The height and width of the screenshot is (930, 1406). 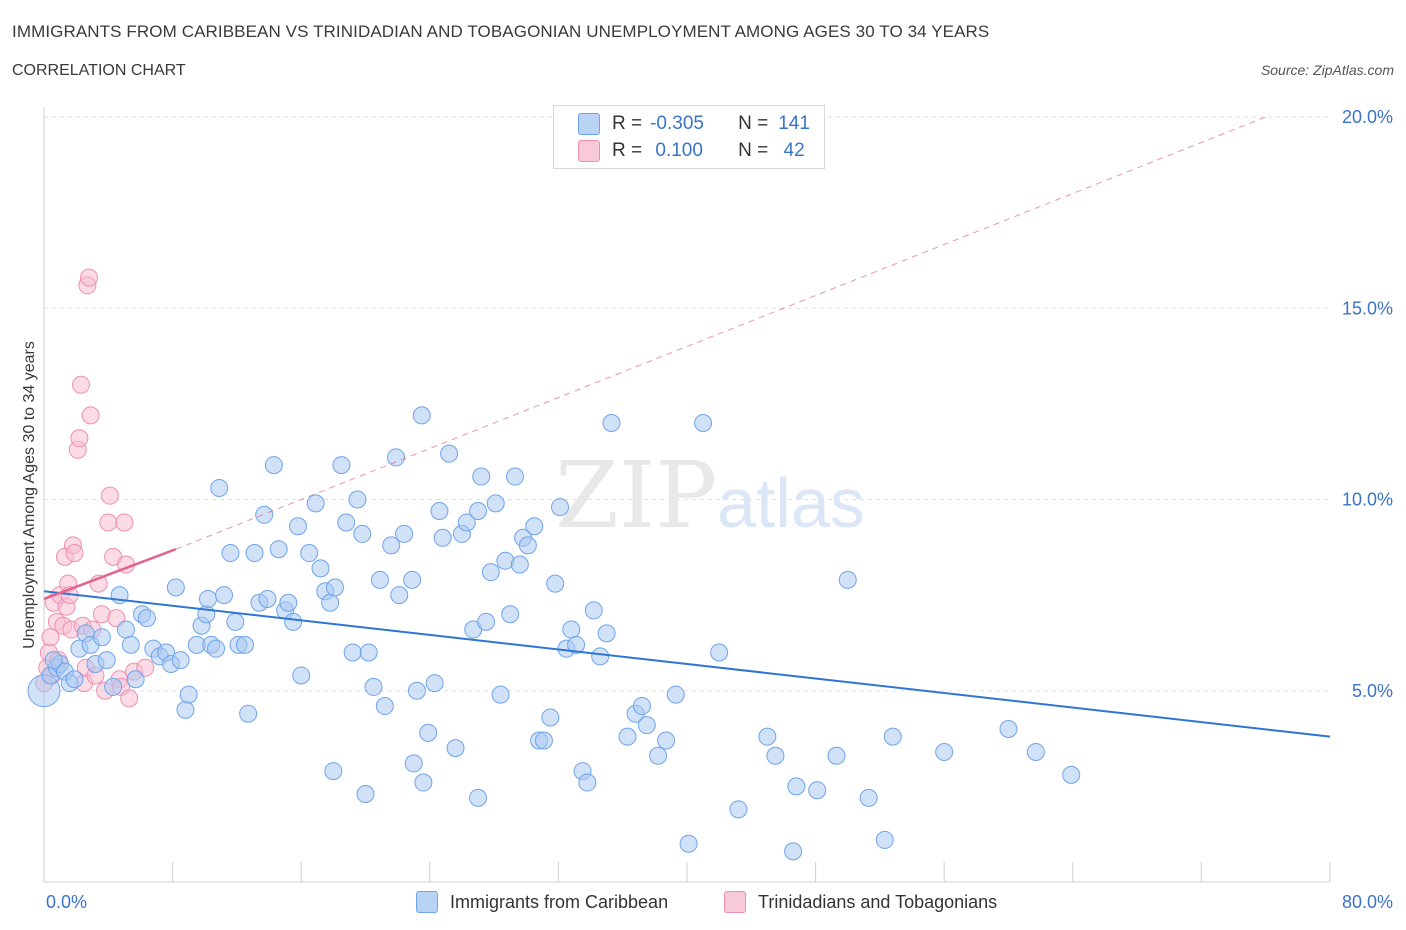 I want to click on legend-row-blue: R = -0.305 N = 141, so click(x=694, y=124).